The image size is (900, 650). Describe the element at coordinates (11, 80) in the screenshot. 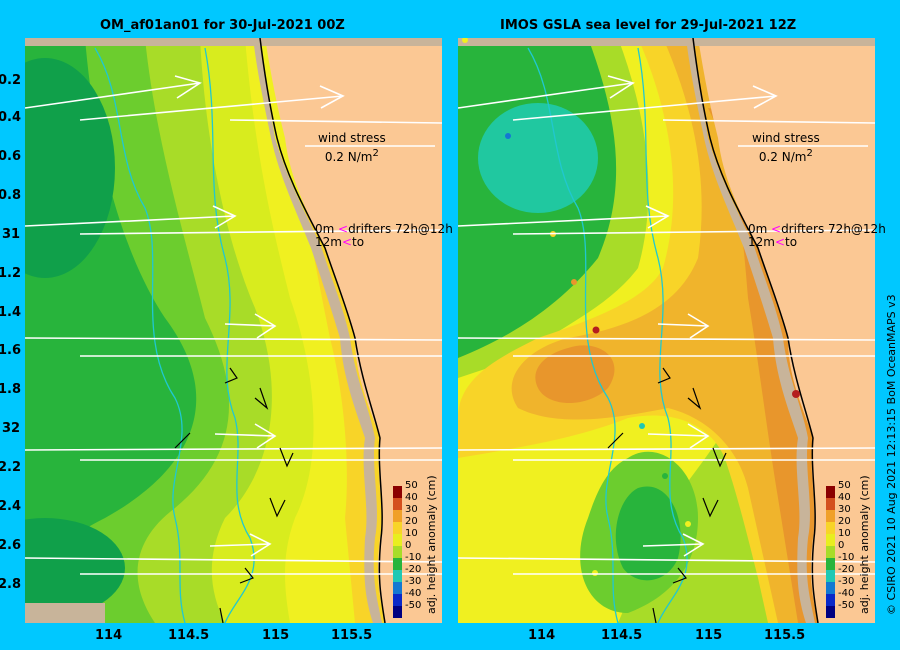

I see `y-tick: 0.2` at that location.